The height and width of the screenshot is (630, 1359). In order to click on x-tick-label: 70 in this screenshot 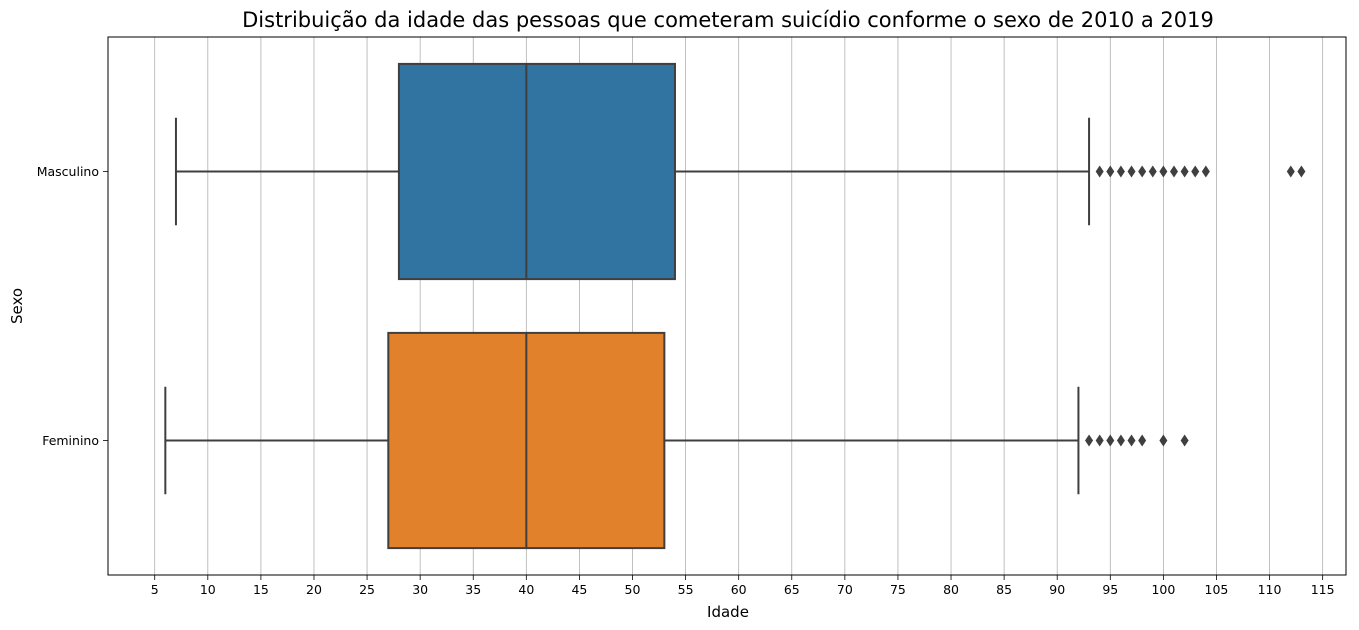, I will do `click(845, 589)`.